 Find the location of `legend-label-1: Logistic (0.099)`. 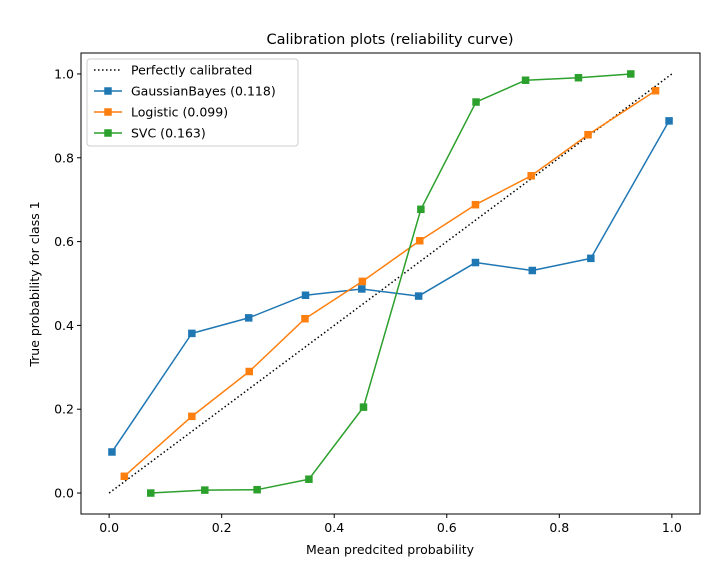

legend-label-1: Logistic (0.099) is located at coordinates (179, 112).